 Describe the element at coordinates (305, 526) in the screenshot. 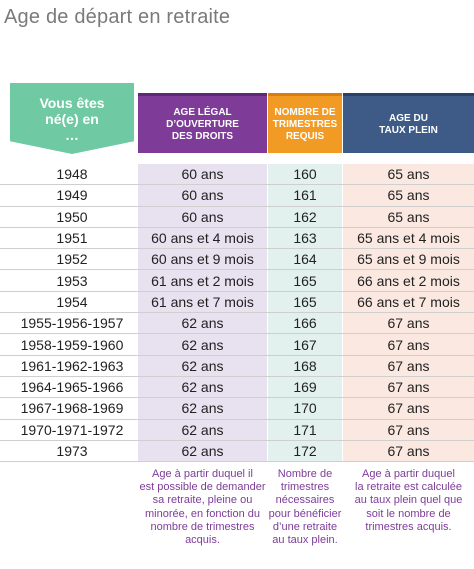

I see `trimestres-note-line: d’une retraite` at that location.